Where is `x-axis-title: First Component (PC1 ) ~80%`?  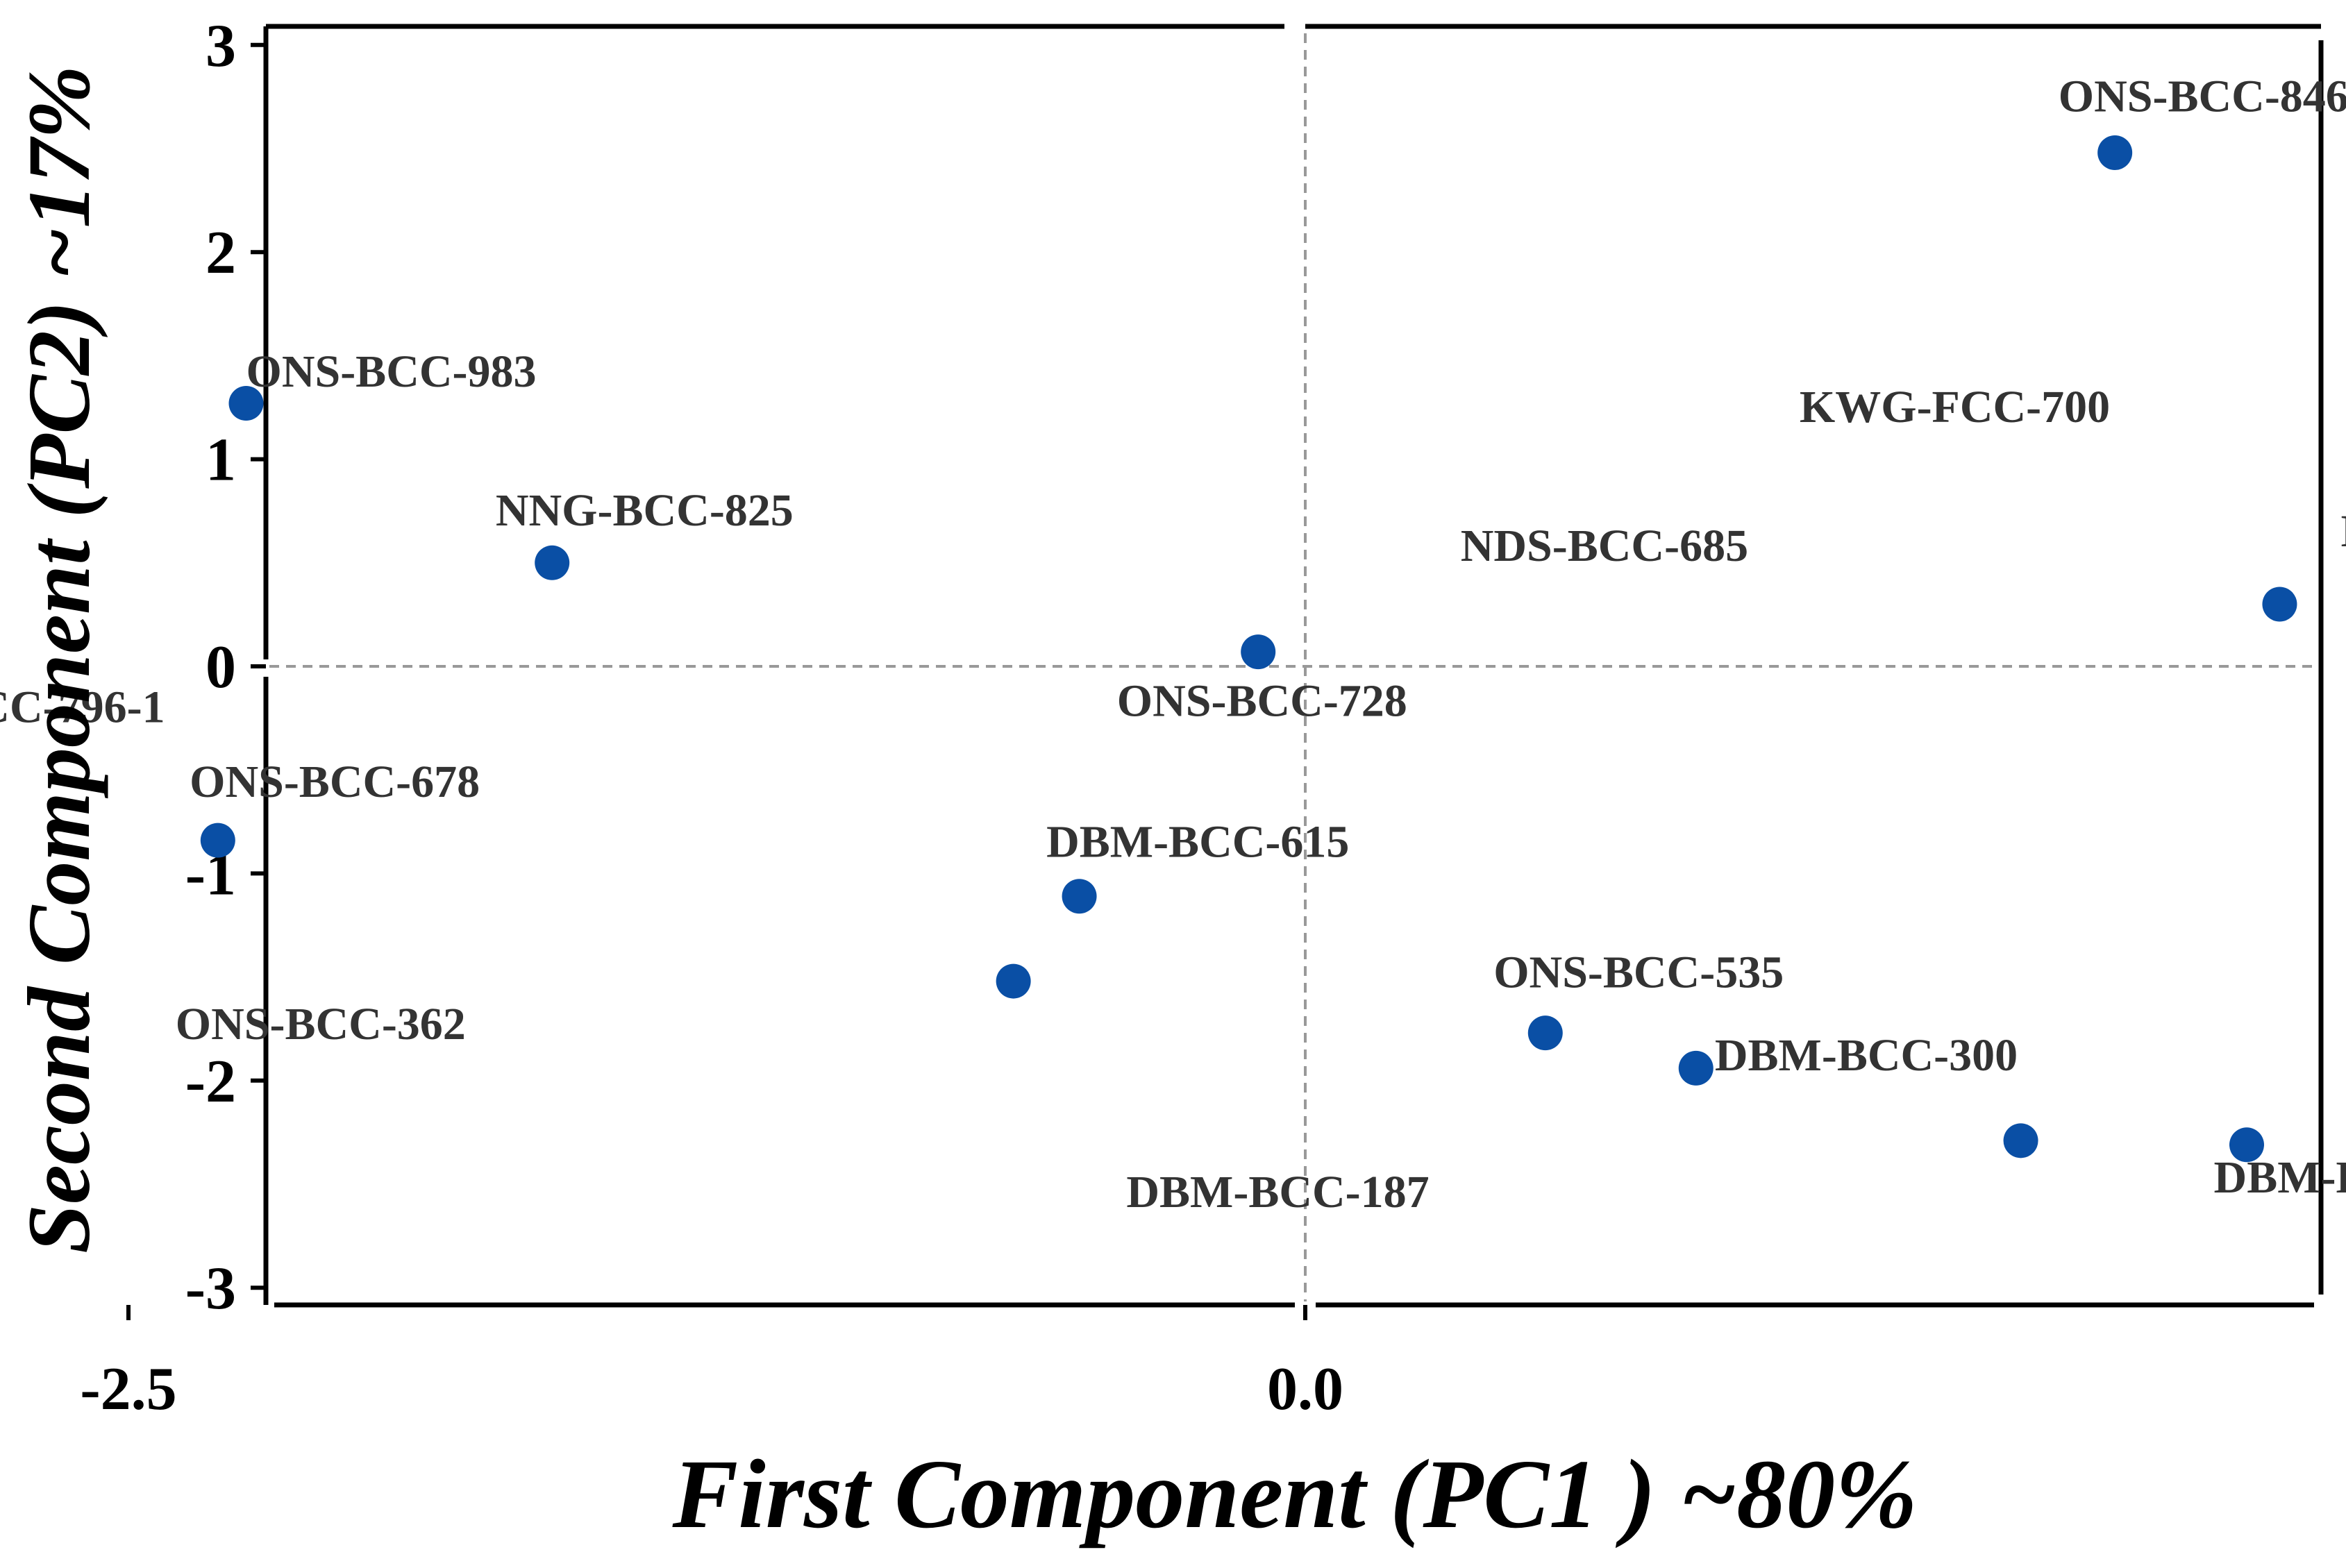
x-axis-title: First Component (PC1 ) ~80% is located at coordinates (1295, 1494).